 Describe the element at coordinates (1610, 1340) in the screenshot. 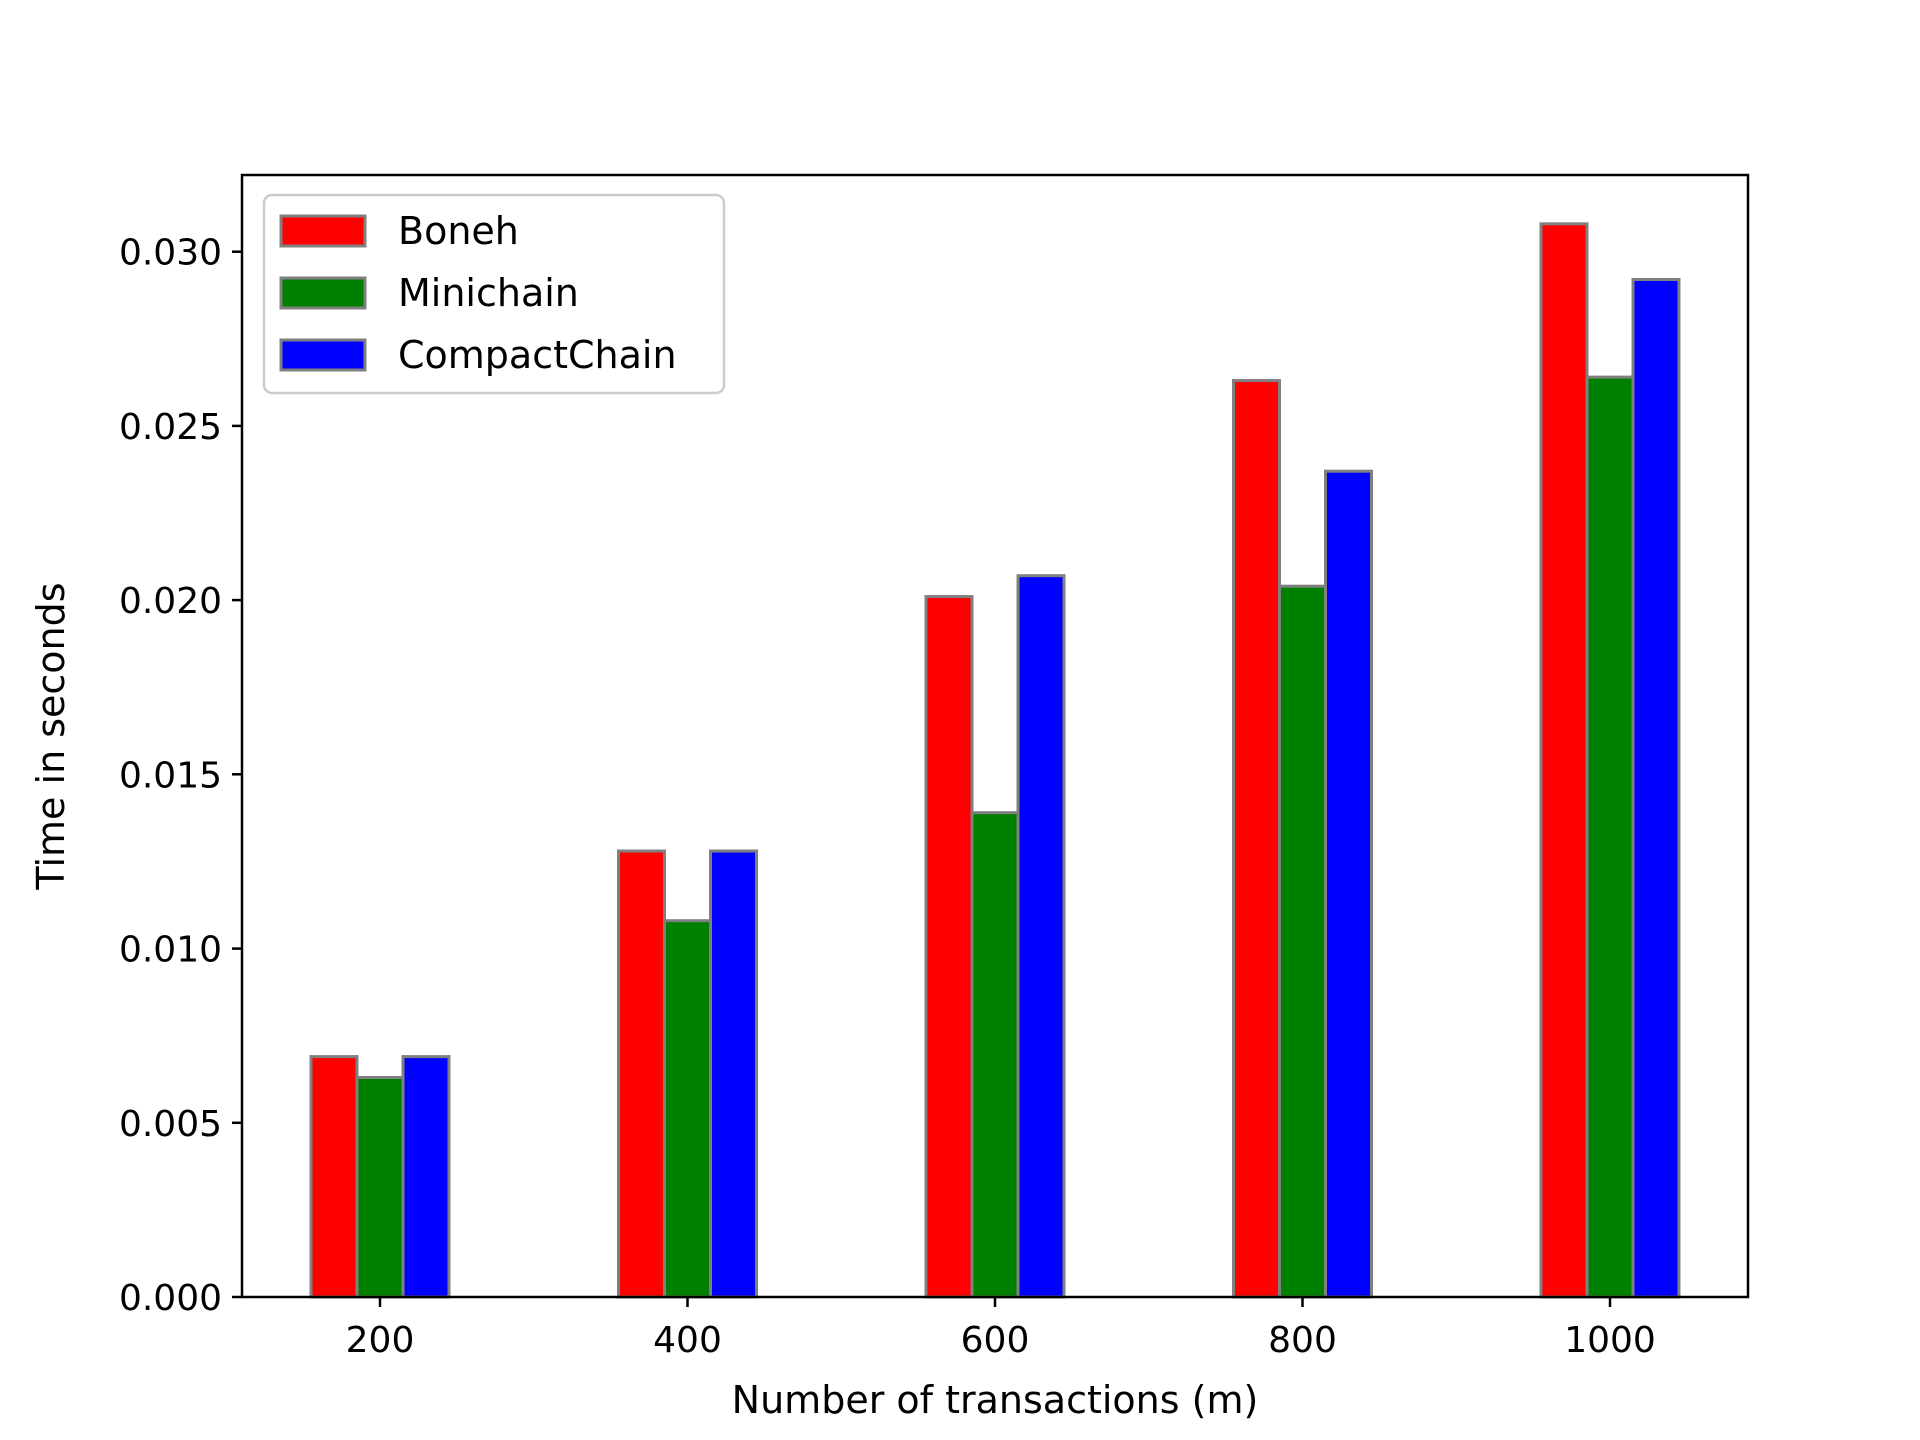

I see `x-tick-label: 1000` at that location.